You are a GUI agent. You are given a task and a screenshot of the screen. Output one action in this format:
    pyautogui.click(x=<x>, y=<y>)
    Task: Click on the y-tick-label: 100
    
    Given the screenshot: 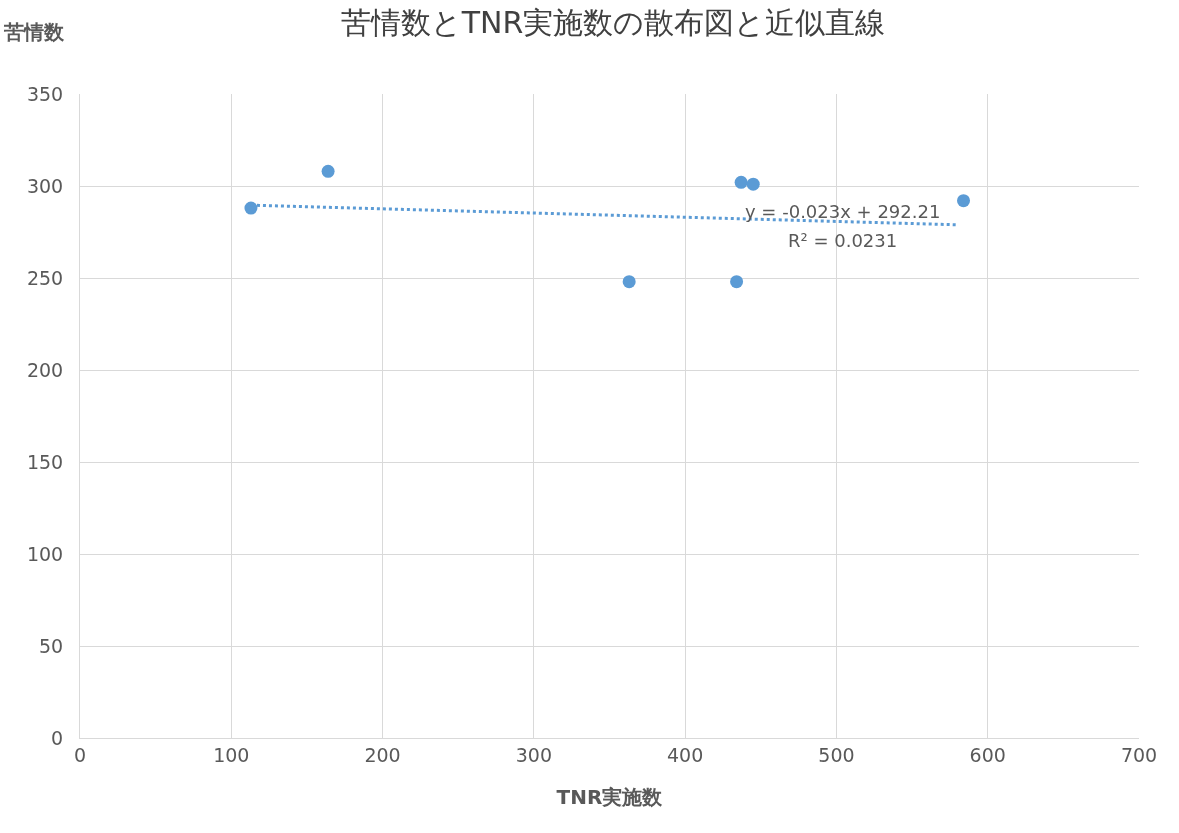 What is the action you would take?
    pyautogui.click(x=45, y=553)
    